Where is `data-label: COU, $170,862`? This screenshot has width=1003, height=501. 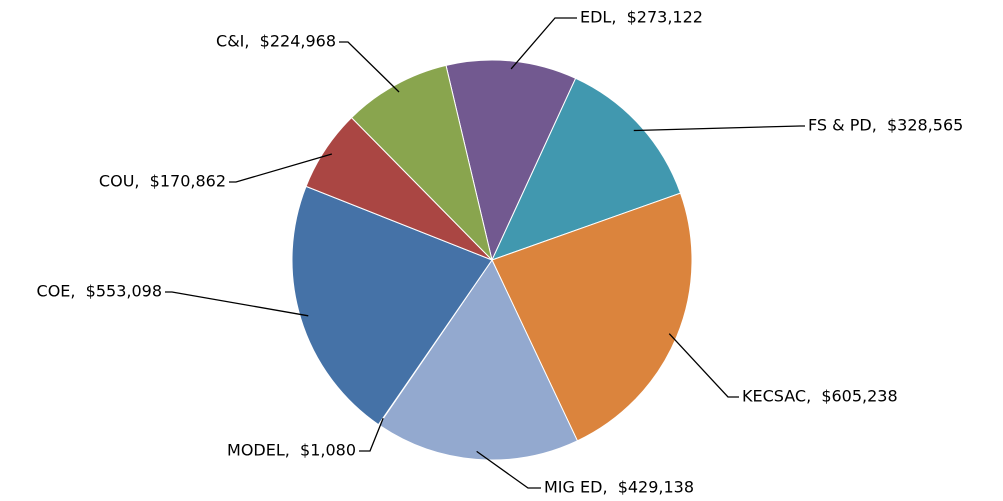 data-label: COU, $170,862 is located at coordinates (162, 181).